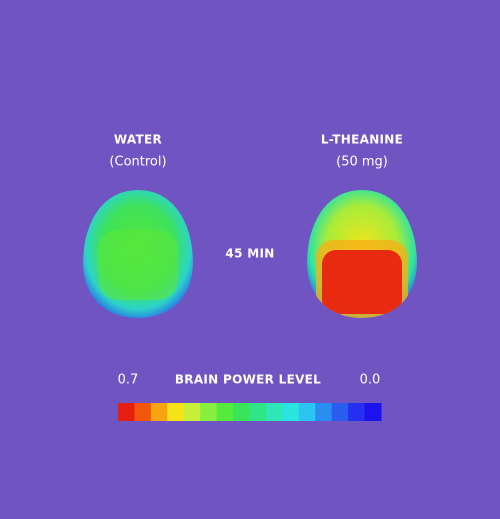  What do you see at coordinates (137, 162) in the screenshot?
I see `panel-subtitle: (Control)` at bounding box center [137, 162].